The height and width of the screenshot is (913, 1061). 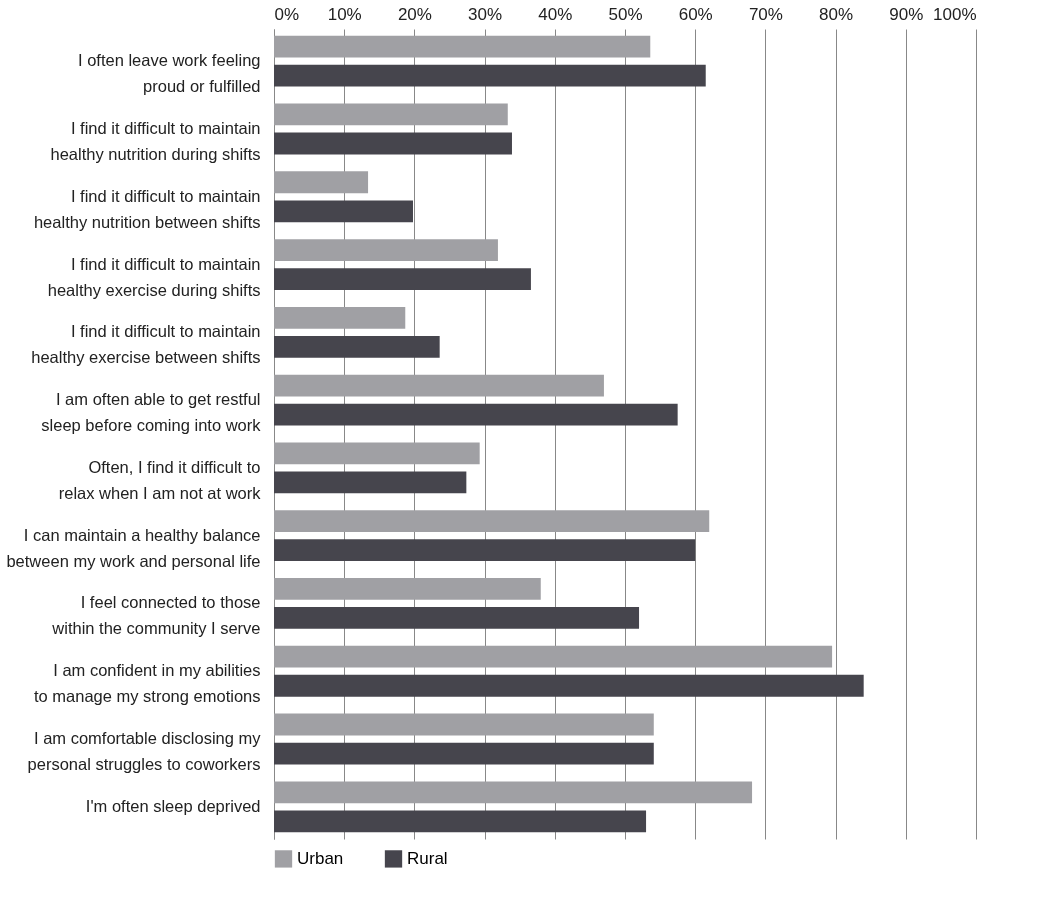 I want to click on x-tick-label: 80%, so click(x=836, y=14).